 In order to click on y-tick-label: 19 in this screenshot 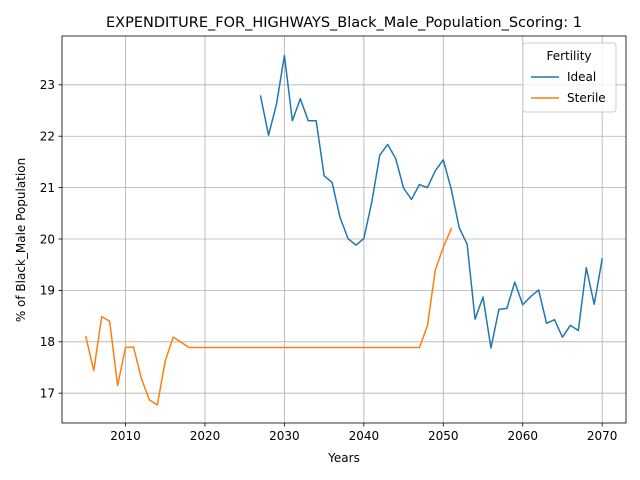, I will do `click(47, 291)`.